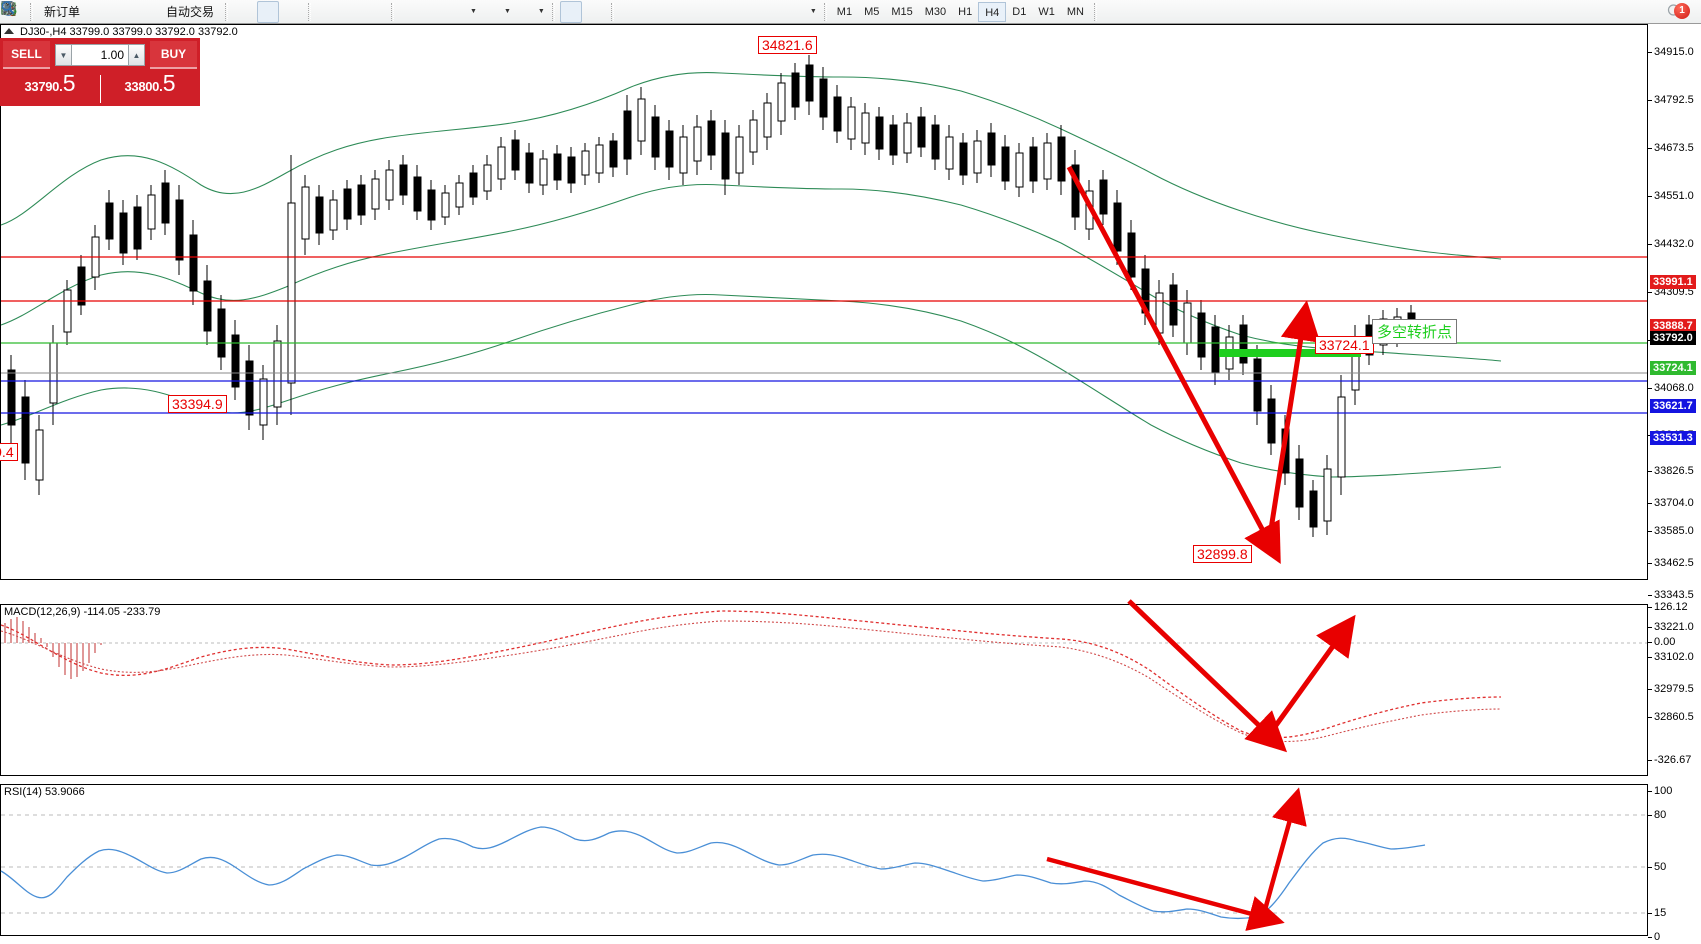 The height and width of the screenshot is (944, 1701). What do you see at coordinates (1283, 852) in the screenshot?
I see `rsi-uptrend-arrow` at bounding box center [1283, 852].